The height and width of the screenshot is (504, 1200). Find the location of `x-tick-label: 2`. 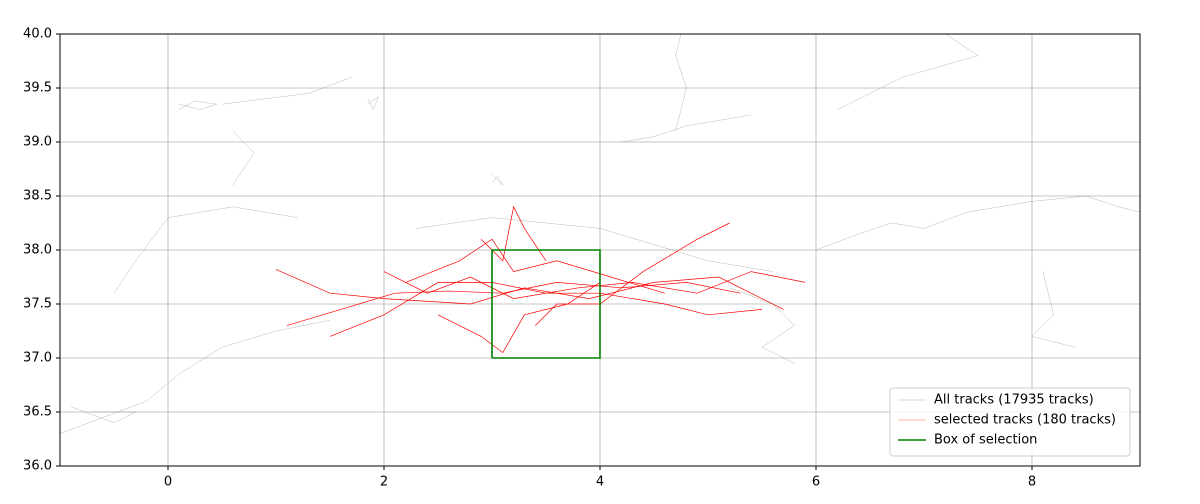

x-tick-label: 2 is located at coordinates (384, 482).